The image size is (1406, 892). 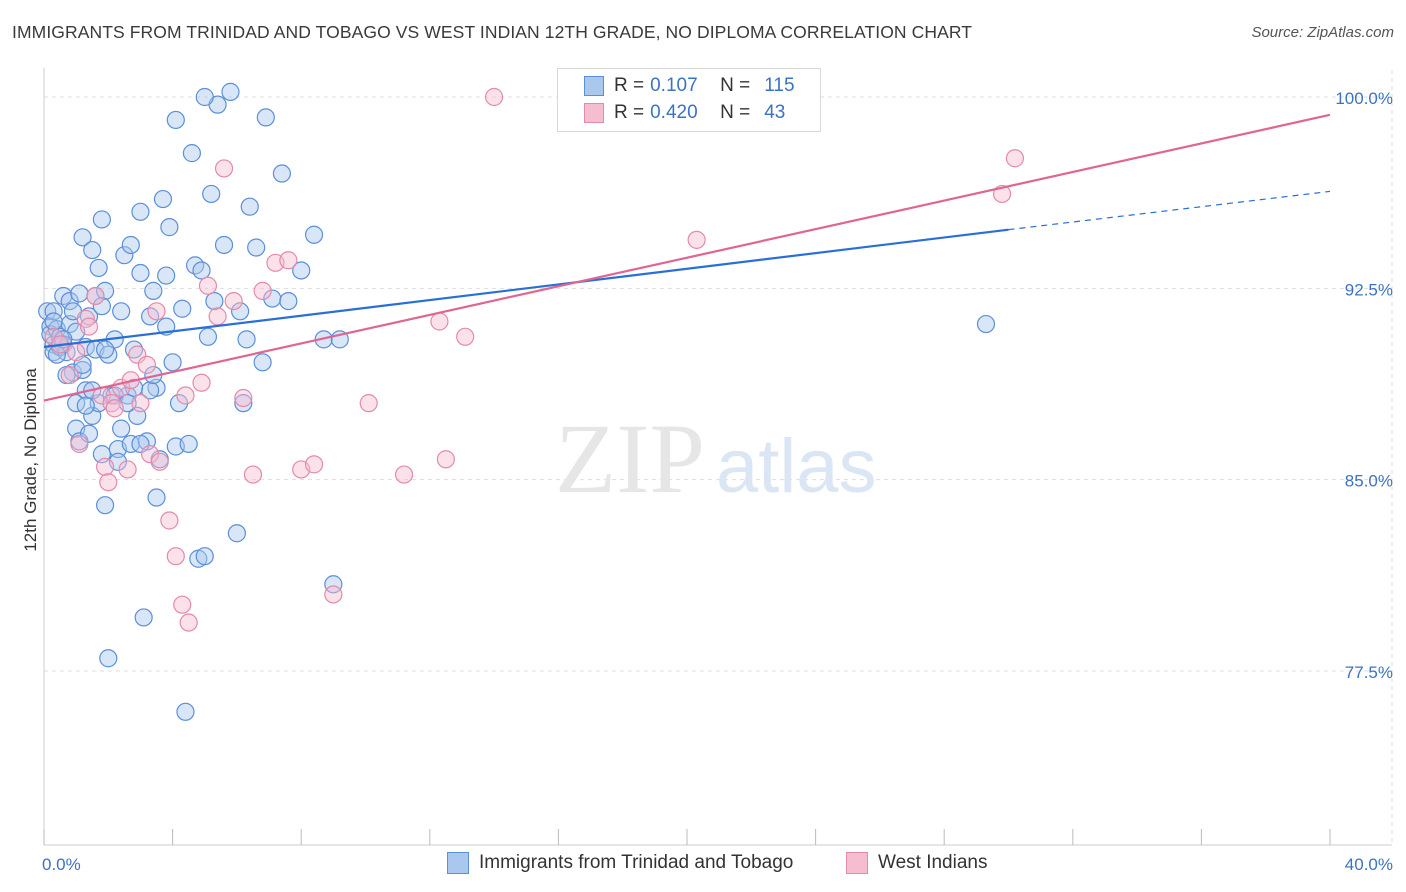 I want to click on bottom-legend-label-pink: West Indians, so click(x=933, y=862).